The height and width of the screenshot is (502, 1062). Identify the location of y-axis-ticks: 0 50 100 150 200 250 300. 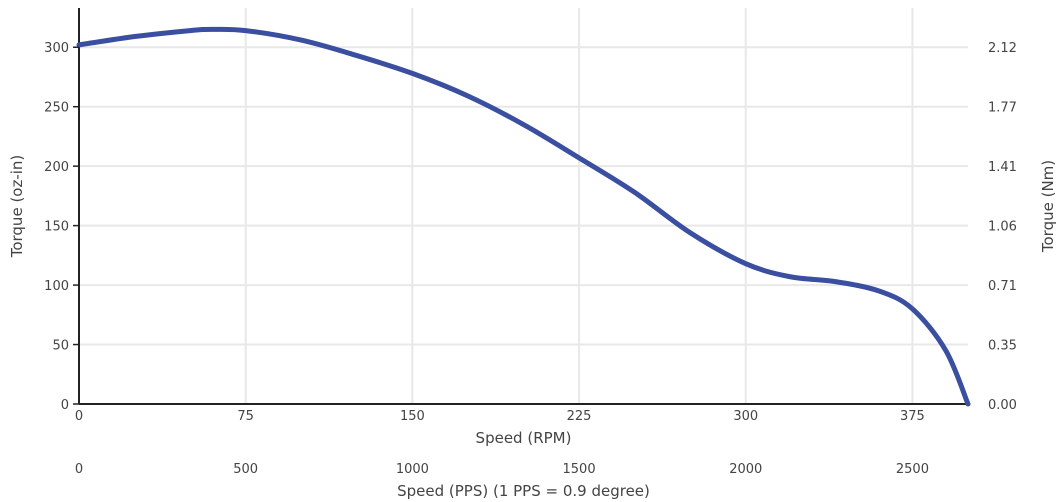
(61, 227).